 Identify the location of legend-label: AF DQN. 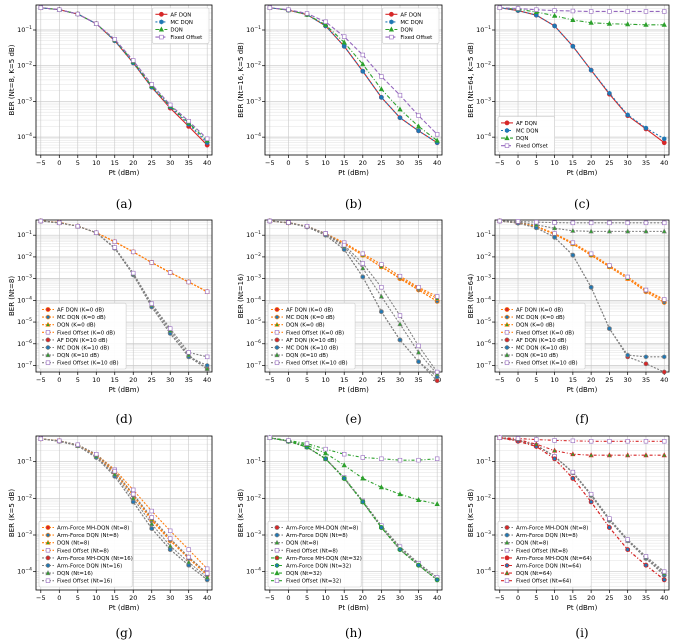
(526, 124).